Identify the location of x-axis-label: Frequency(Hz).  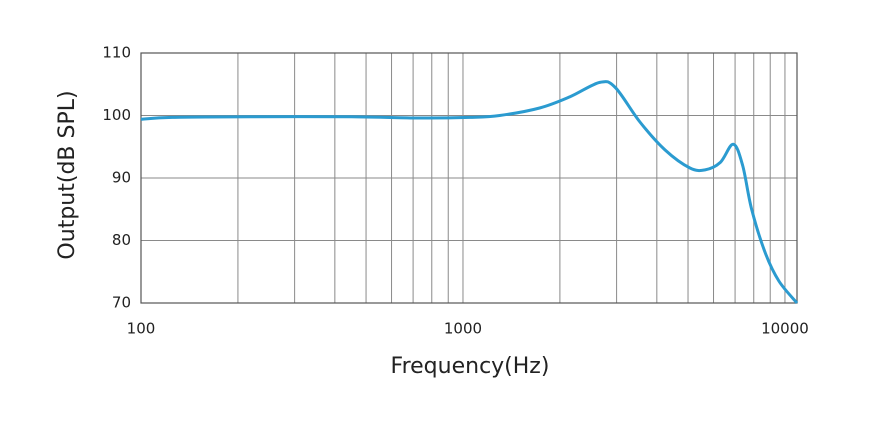
(470, 366).